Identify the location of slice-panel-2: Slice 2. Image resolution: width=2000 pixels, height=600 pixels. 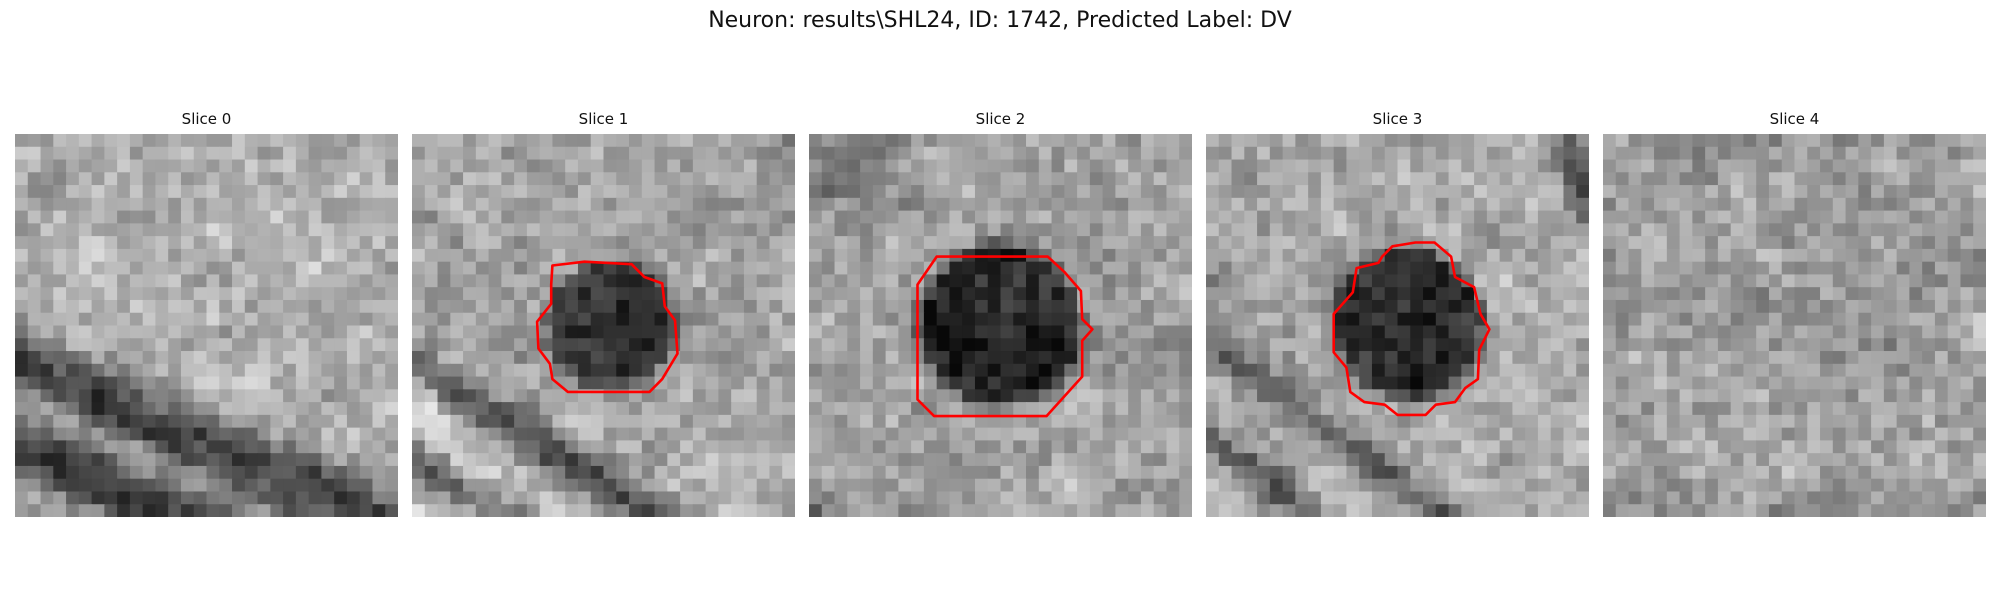
(1000, 313).